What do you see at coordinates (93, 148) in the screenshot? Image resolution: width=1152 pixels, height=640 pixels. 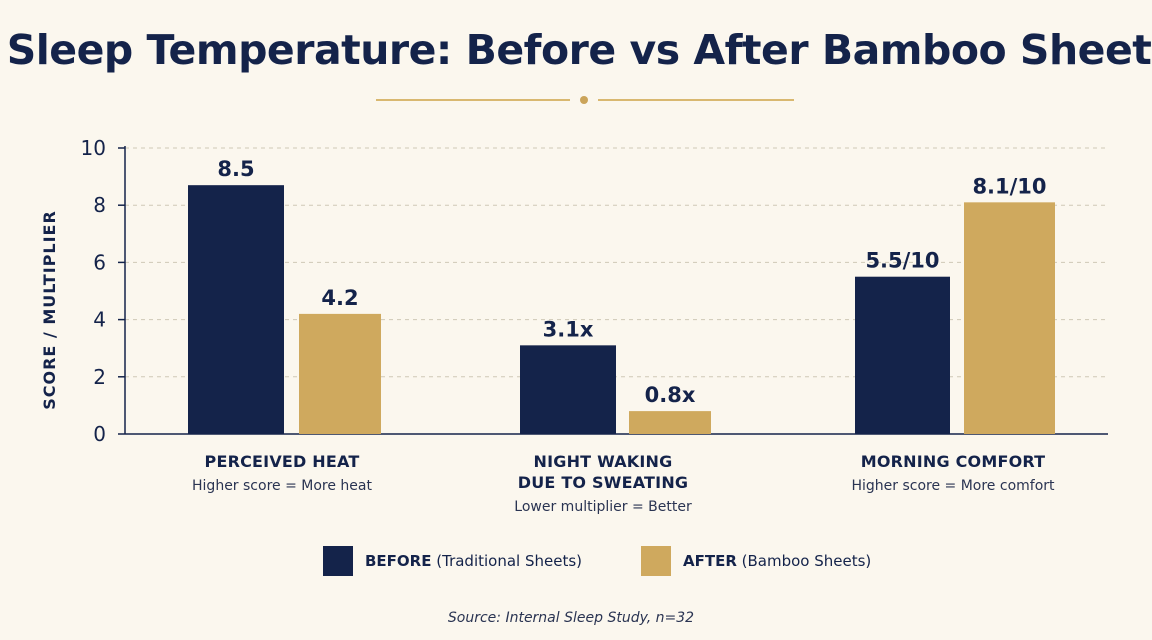 I see `y-tick-label: 10` at bounding box center [93, 148].